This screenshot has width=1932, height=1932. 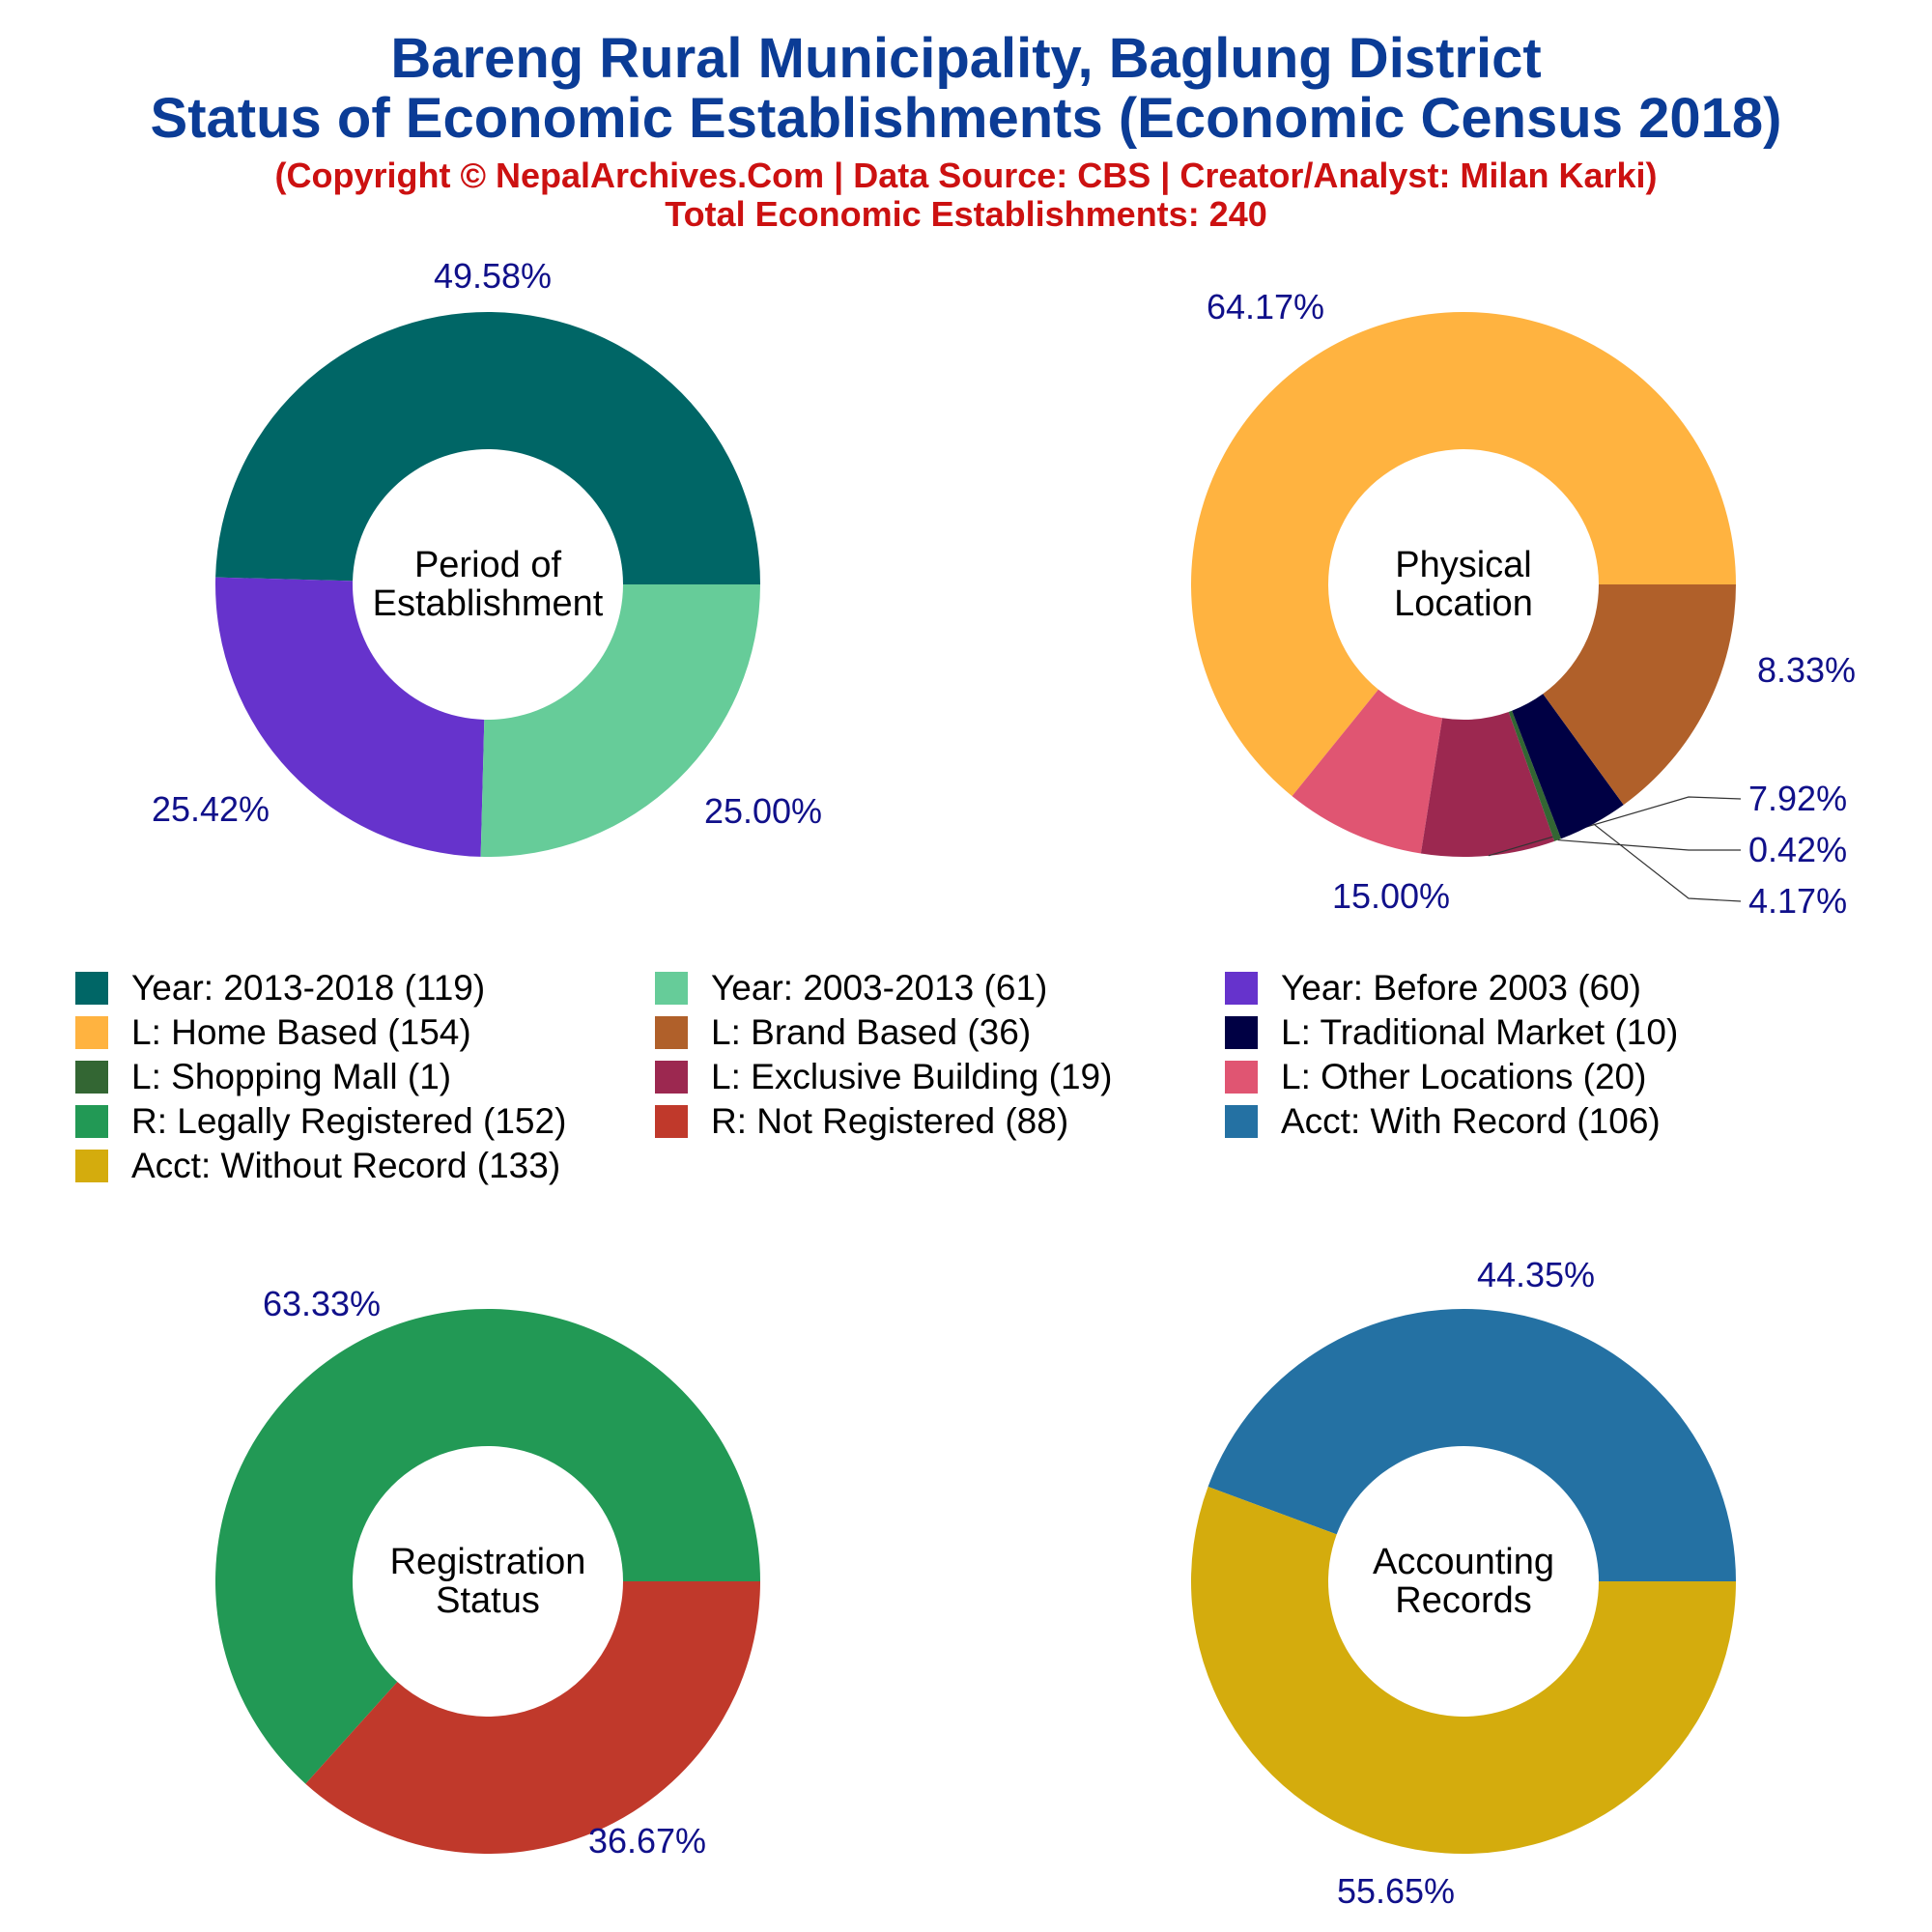 I want to click on legend-label: L: Traditional Market (10), so click(x=1480, y=1032).